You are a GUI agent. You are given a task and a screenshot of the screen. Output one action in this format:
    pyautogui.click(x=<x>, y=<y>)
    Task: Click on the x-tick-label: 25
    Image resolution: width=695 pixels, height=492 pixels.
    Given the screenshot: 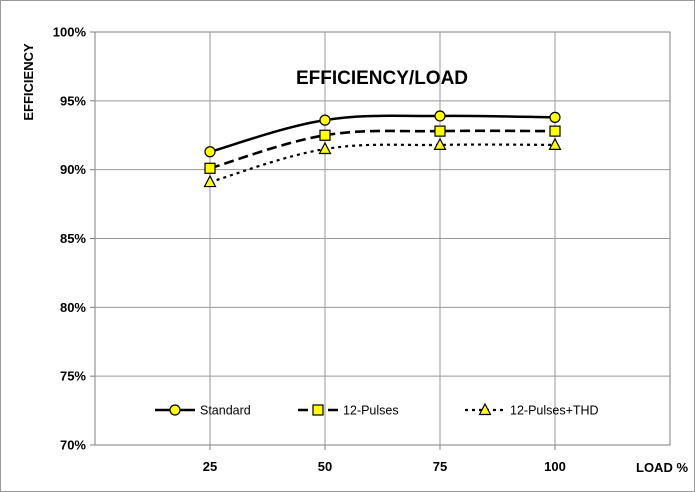 What is the action you would take?
    pyautogui.click(x=210, y=466)
    